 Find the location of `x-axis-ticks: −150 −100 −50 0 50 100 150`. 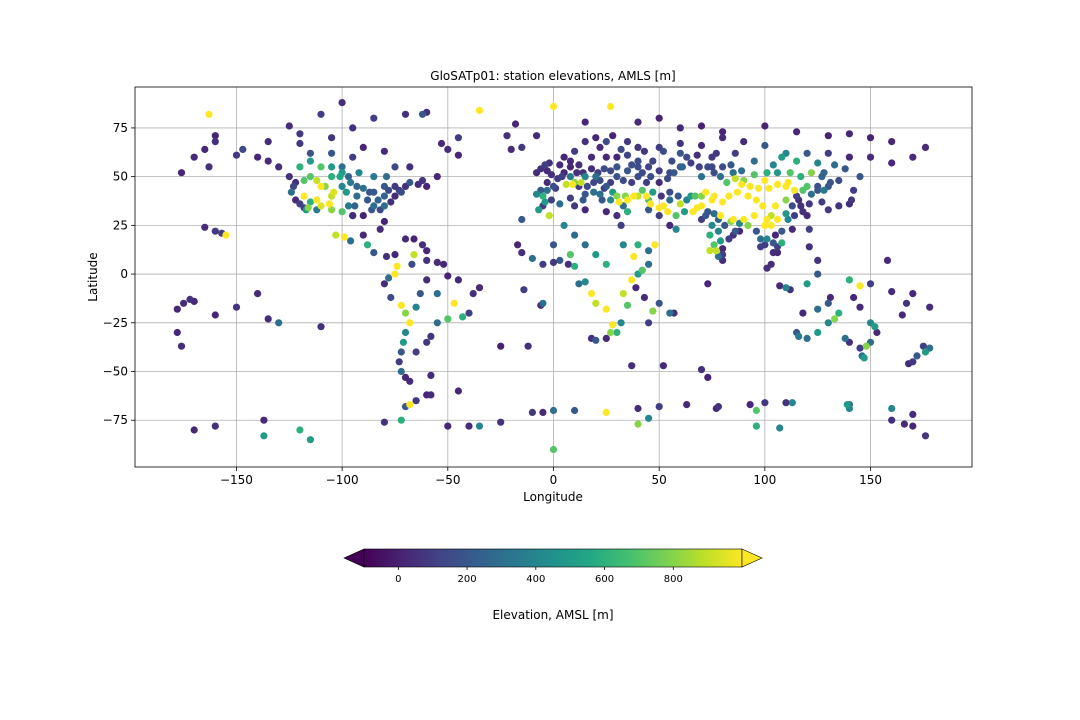

x-axis-ticks: −150 −100 −50 0 50 100 150 is located at coordinates (551, 477).